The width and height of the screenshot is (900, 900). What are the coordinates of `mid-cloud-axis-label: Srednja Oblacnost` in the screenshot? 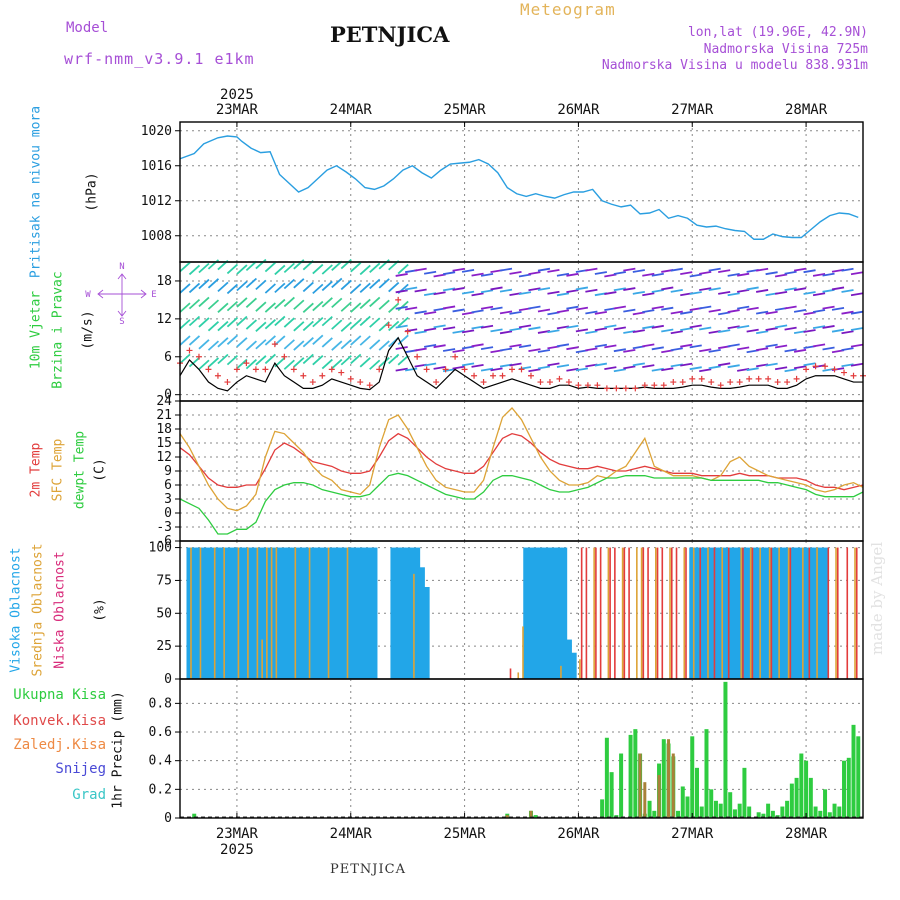 It's located at (38, 609).